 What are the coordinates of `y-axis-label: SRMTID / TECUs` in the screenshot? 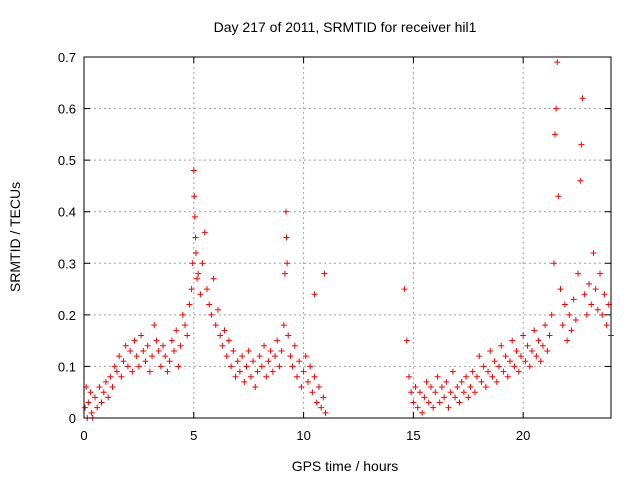 It's located at (15, 237).